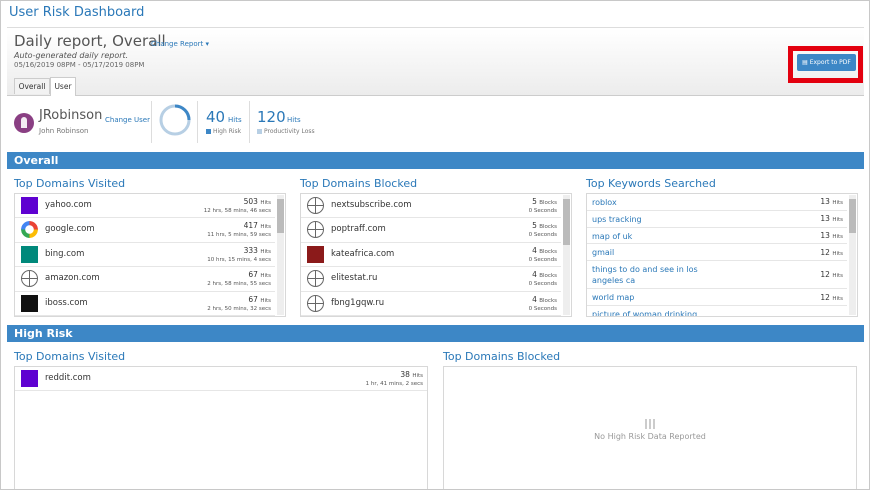 The height and width of the screenshot is (490, 870). What do you see at coordinates (645, 313) in the screenshot?
I see `keyword: picture of woman drinking large` at bounding box center [645, 313].